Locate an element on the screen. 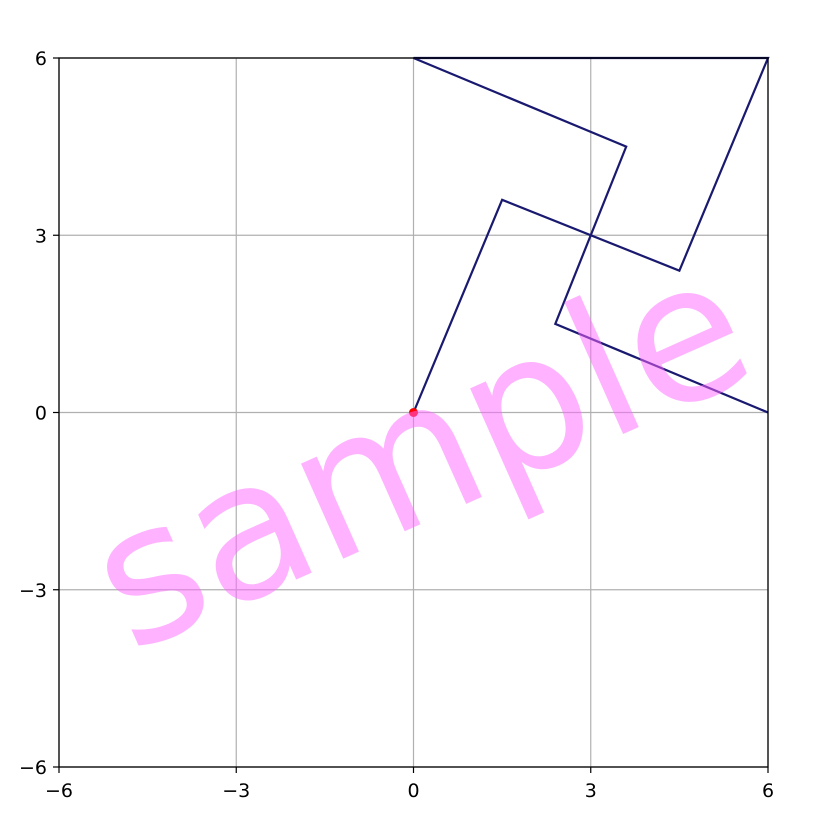 This screenshot has height=826, width=826. x-tick-label-3: 3 is located at coordinates (591, 791).